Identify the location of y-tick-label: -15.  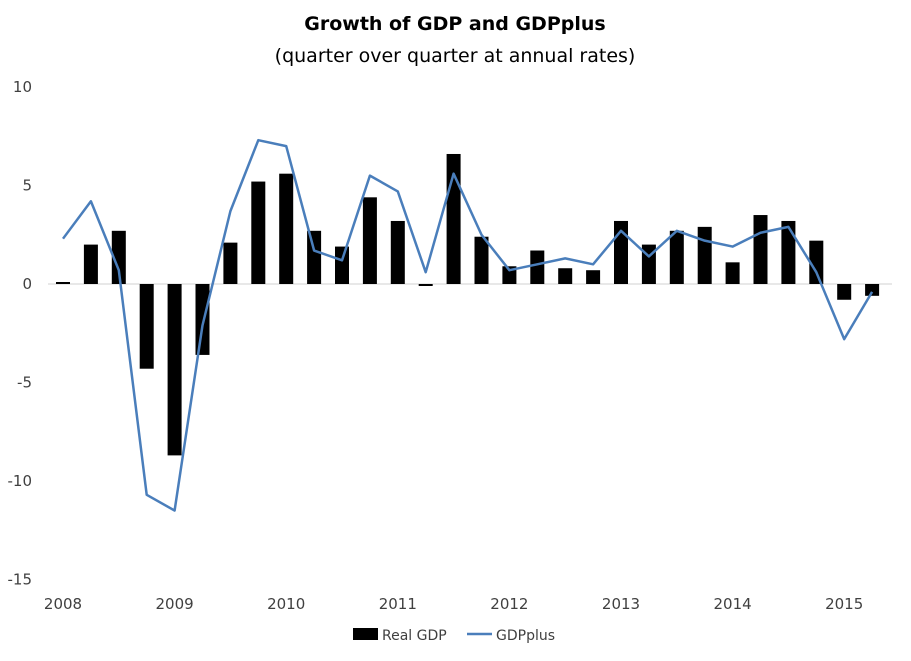
(20, 580).